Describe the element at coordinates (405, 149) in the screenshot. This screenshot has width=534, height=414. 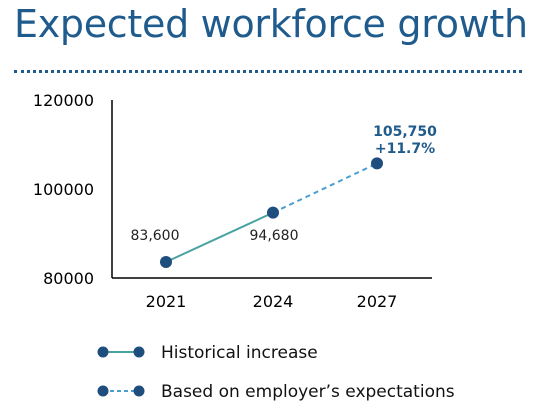
I see `annotation-growth: +11.7%` at that location.